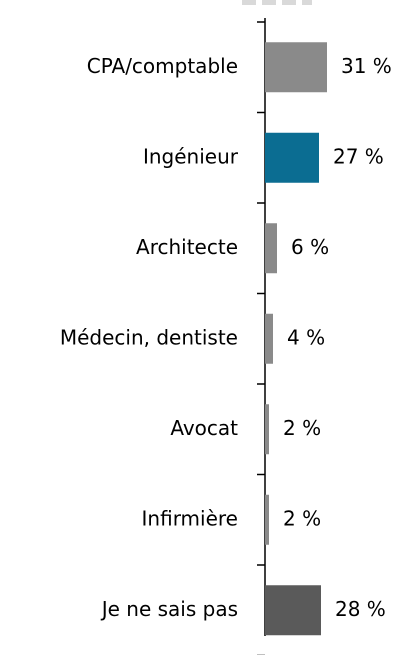 The height and width of the screenshot is (655, 409). I want to click on value-label: 4 %, so click(306, 337).